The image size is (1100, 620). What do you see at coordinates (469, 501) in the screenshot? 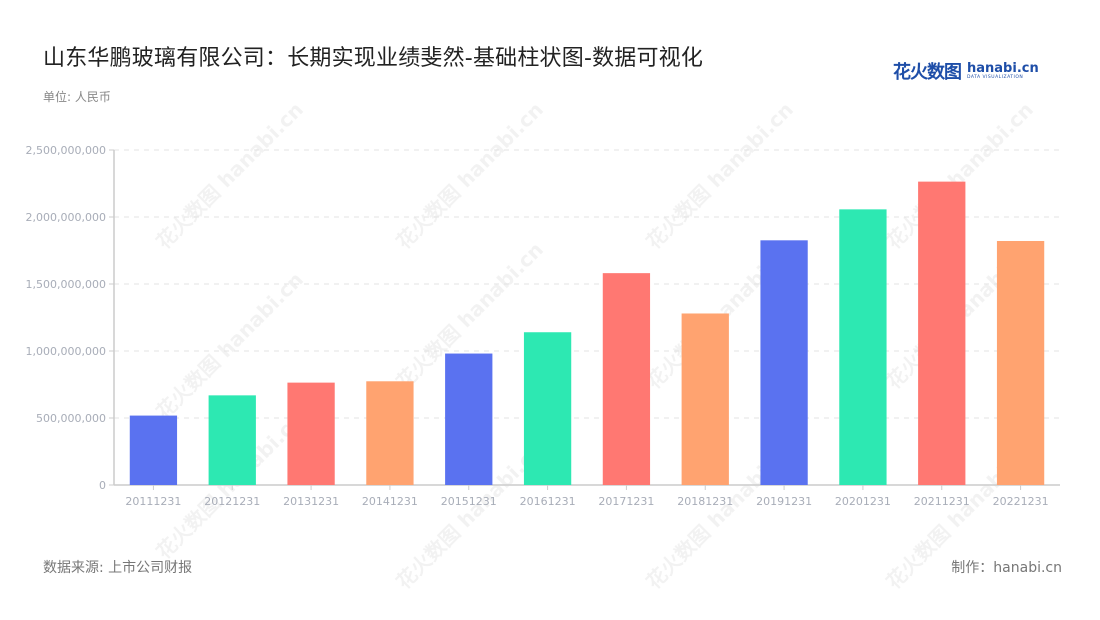
I see `x-tick-label: 20151231` at bounding box center [469, 501].